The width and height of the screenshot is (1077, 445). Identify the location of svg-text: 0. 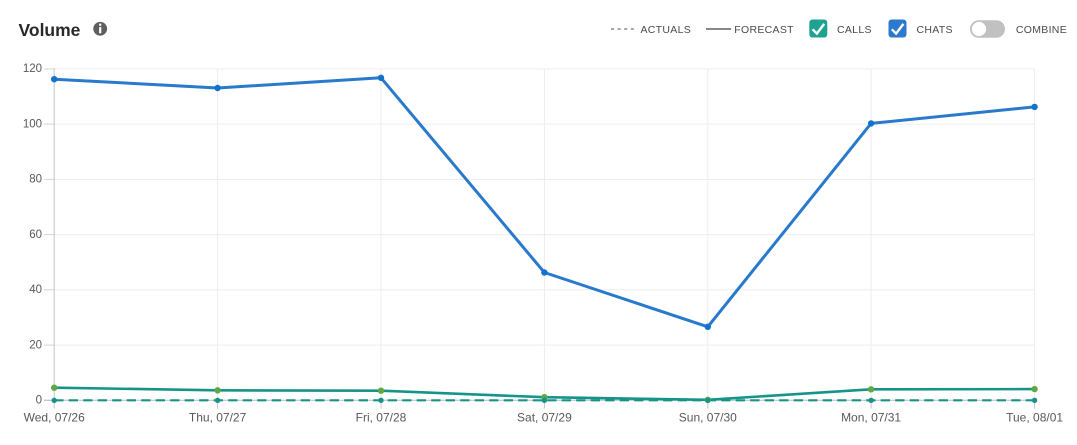
(39, 401).